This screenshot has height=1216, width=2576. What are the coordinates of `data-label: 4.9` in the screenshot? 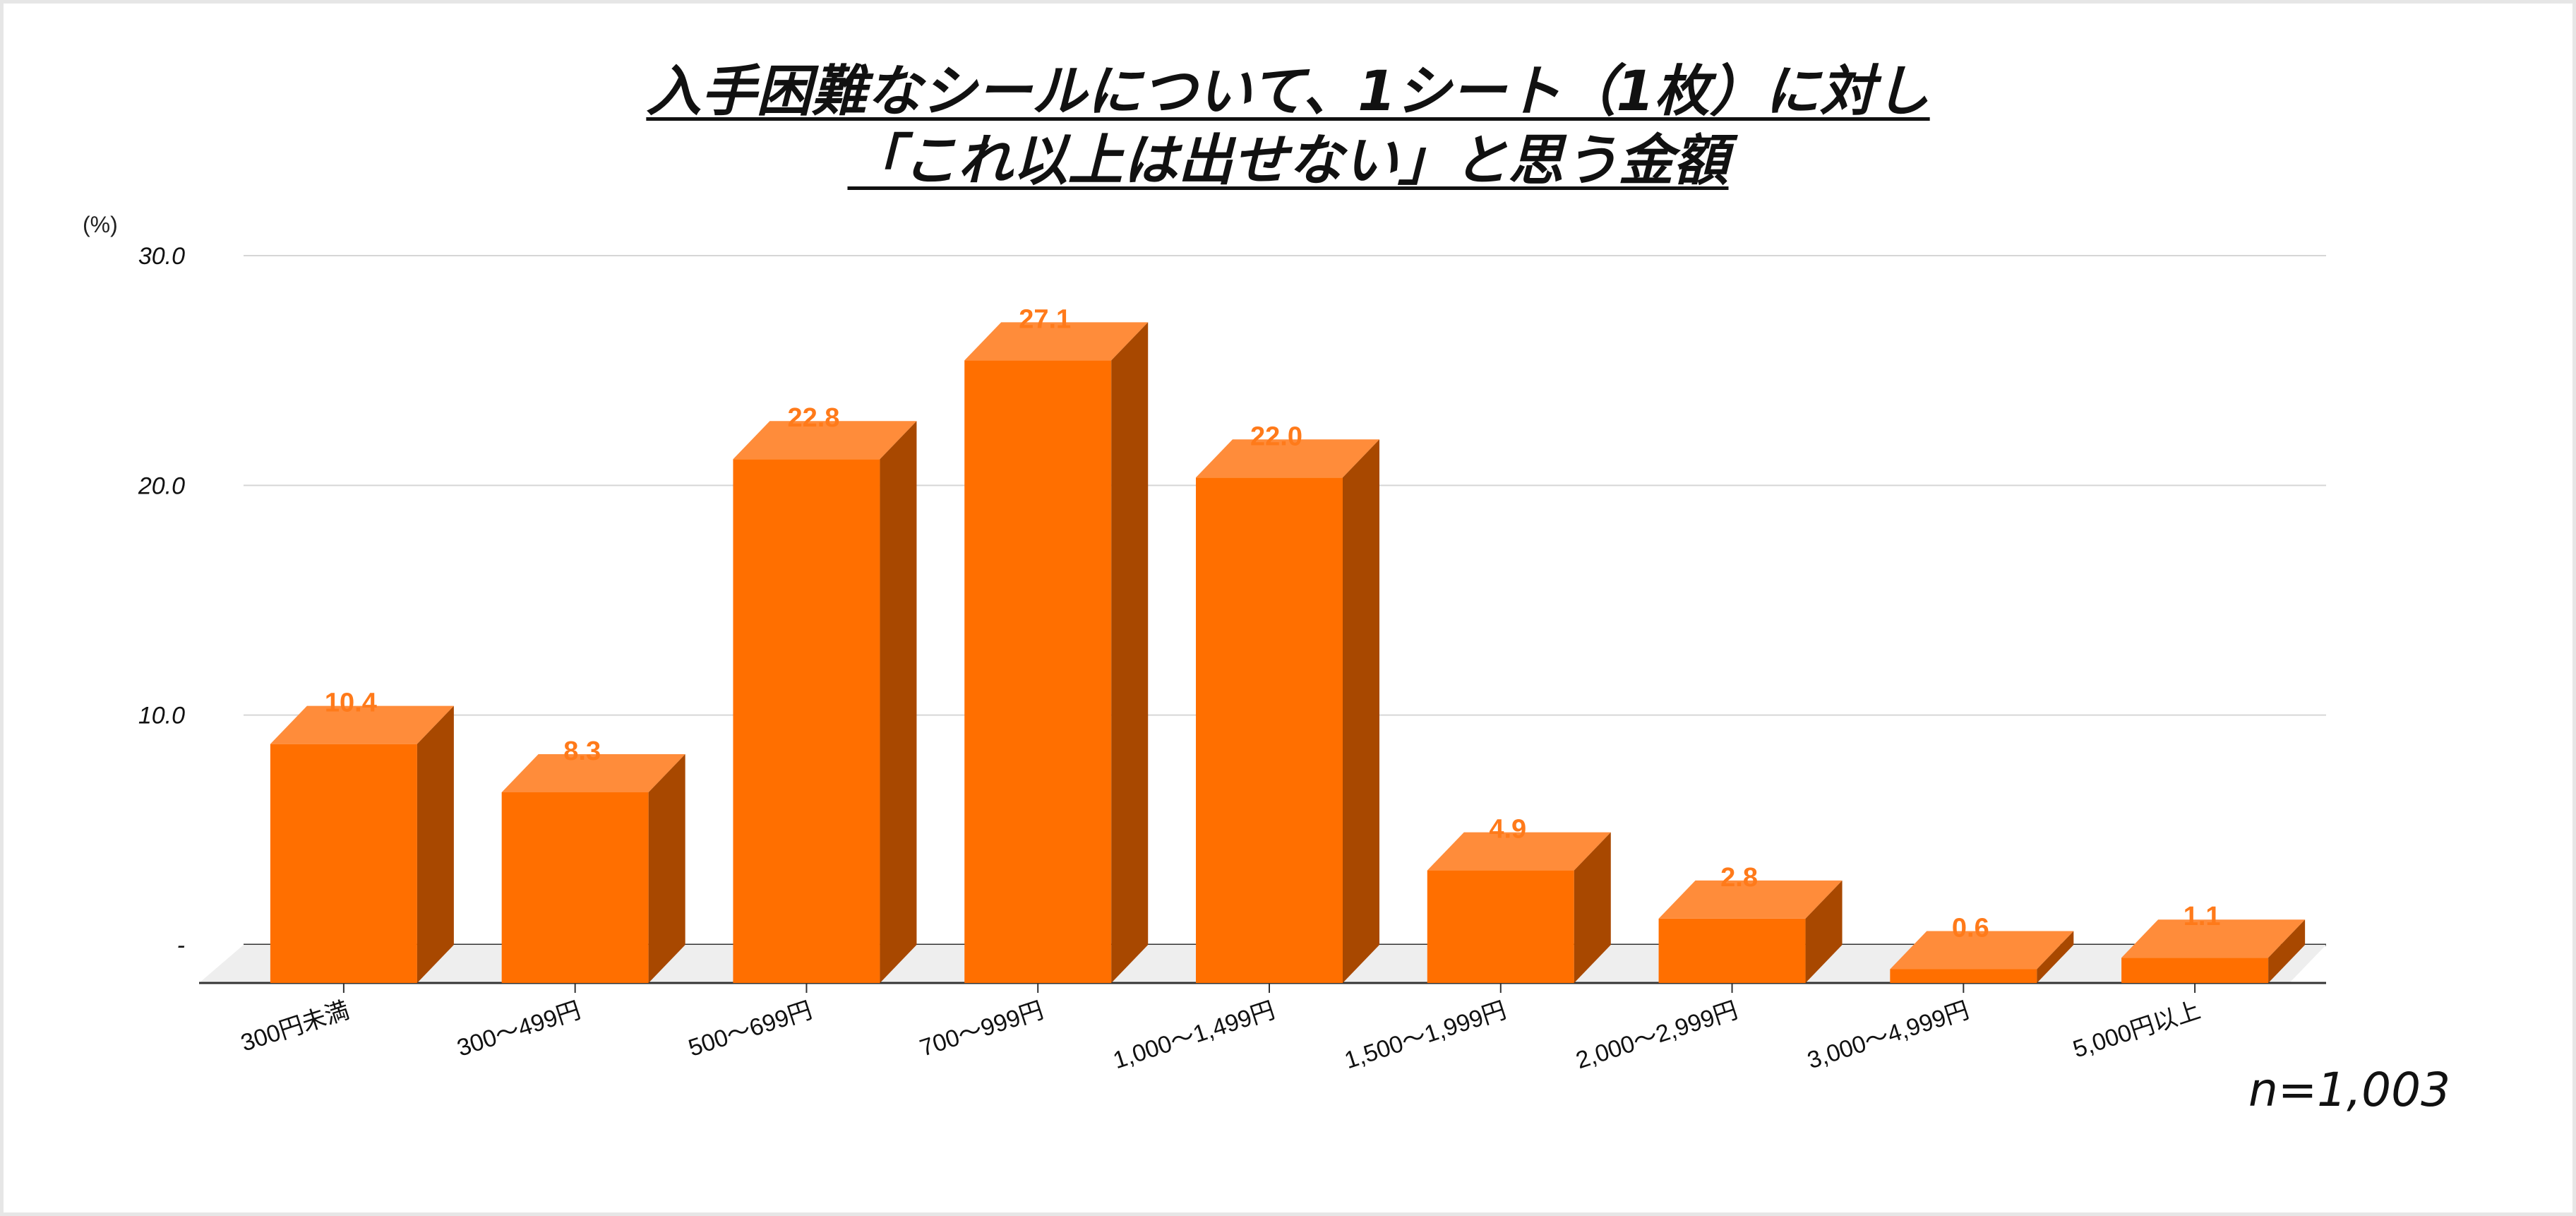 It's located at (1507, 830).